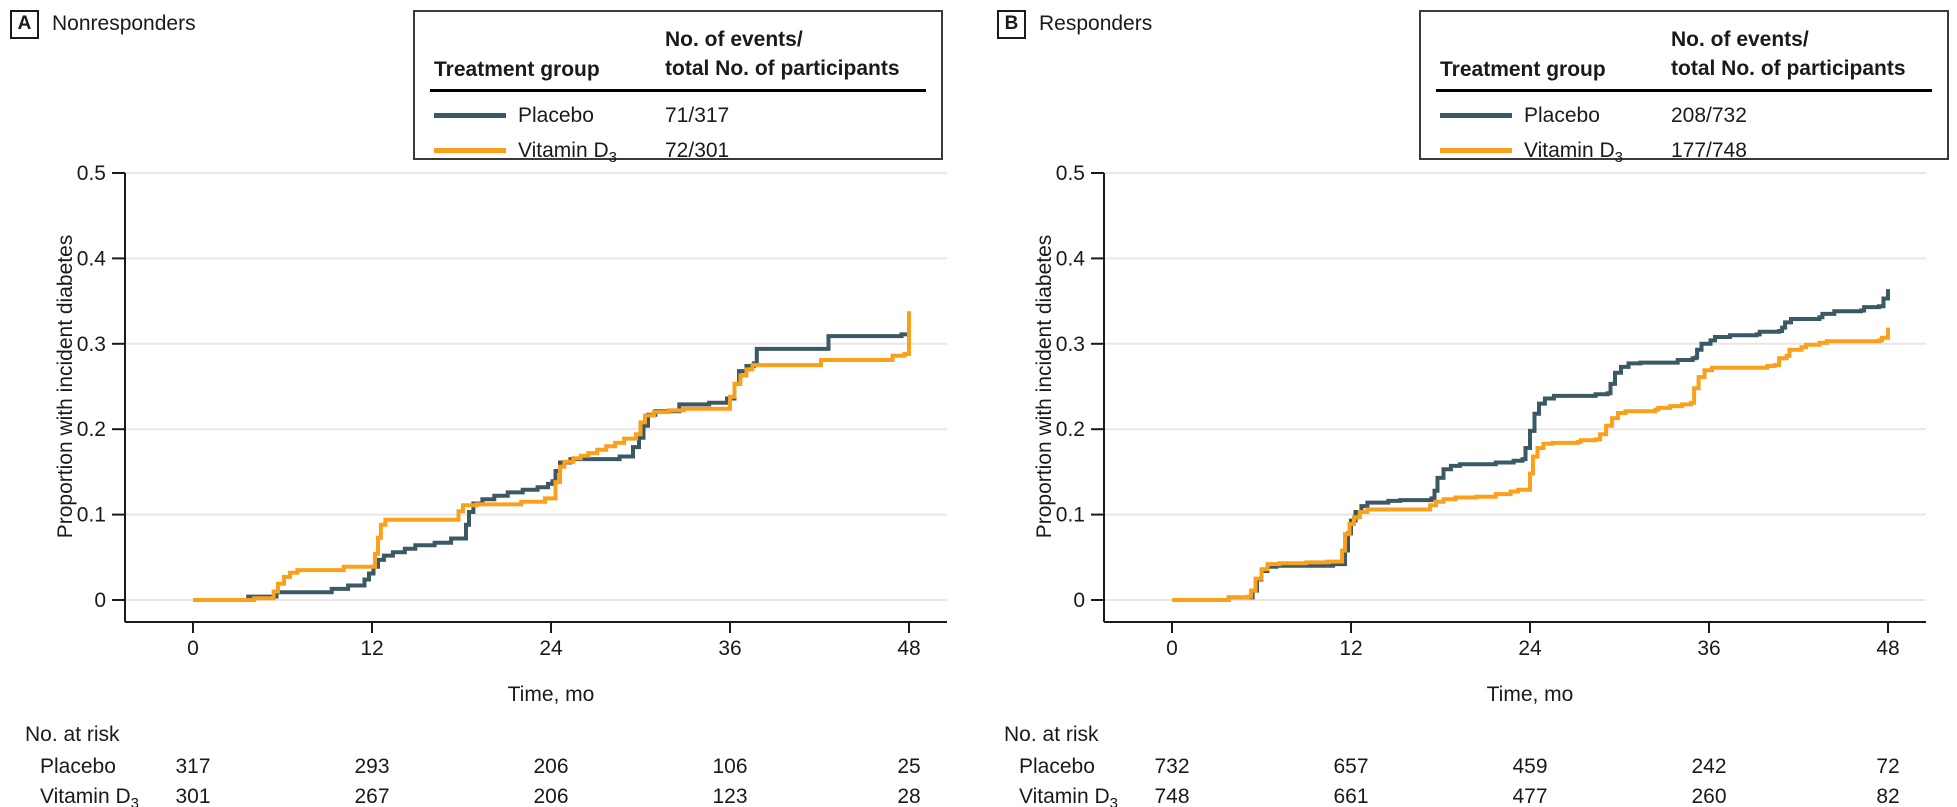  What do you see at coordinates (1011, 24) in the screenshot?
I see `panel-letter-badge: B` at bounding box center [1011, 24].